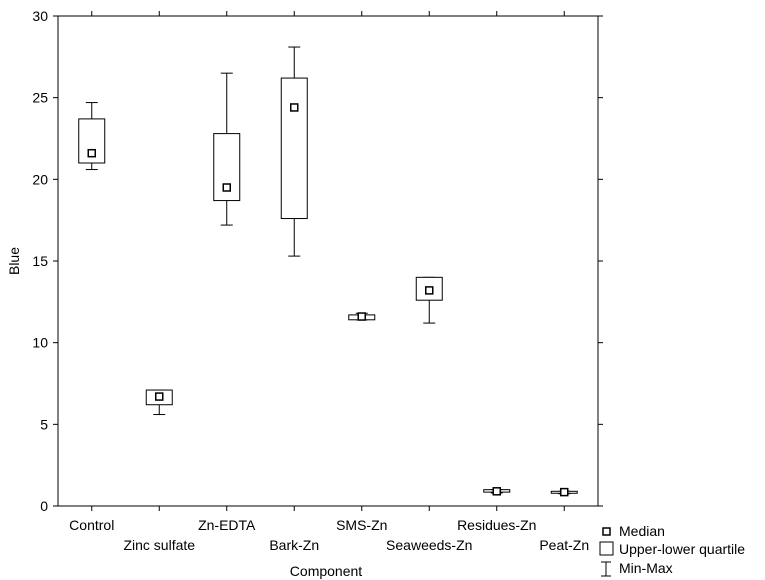  I want to click on box-control, so click(92, 136).